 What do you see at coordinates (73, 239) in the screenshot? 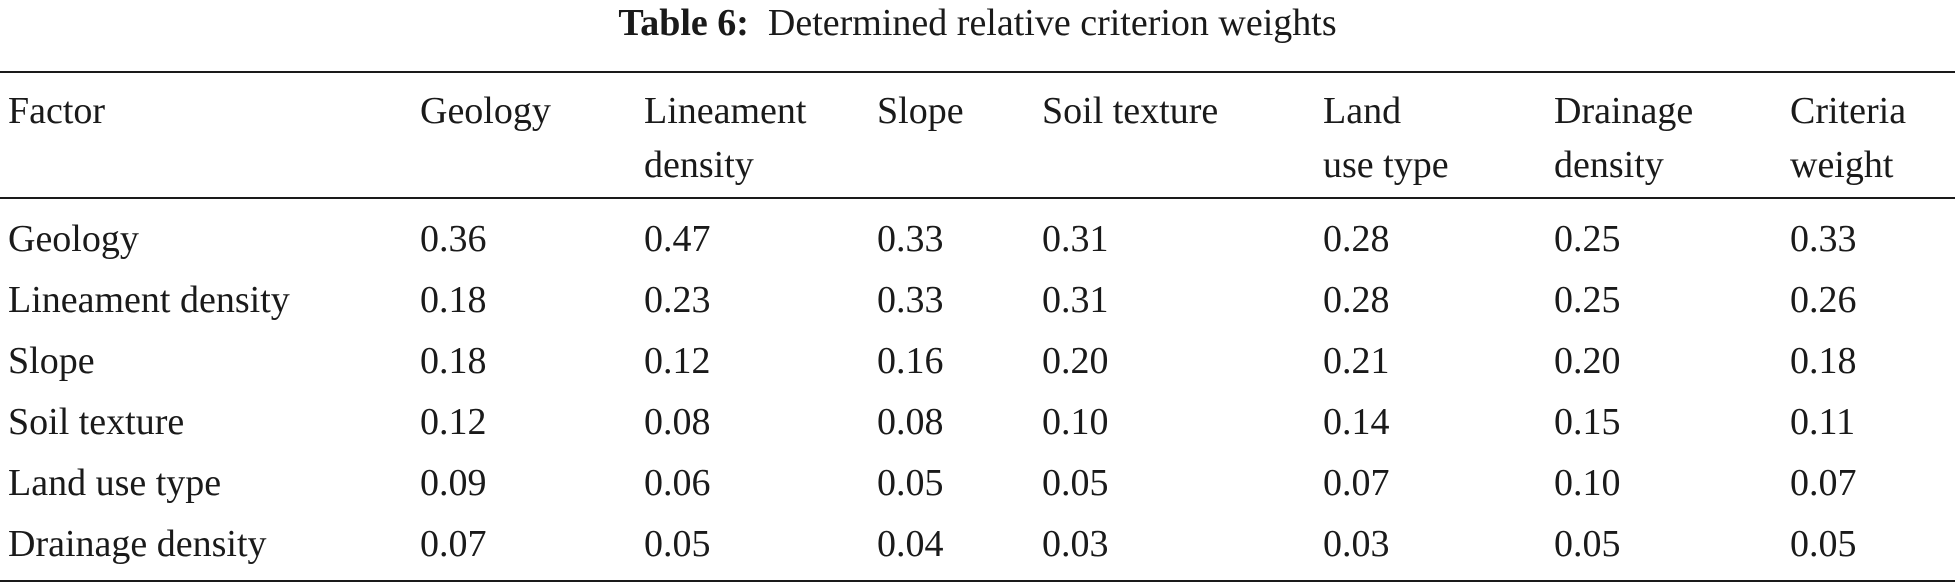
I see `row-label: Geology` at bounding box center [73, 239].